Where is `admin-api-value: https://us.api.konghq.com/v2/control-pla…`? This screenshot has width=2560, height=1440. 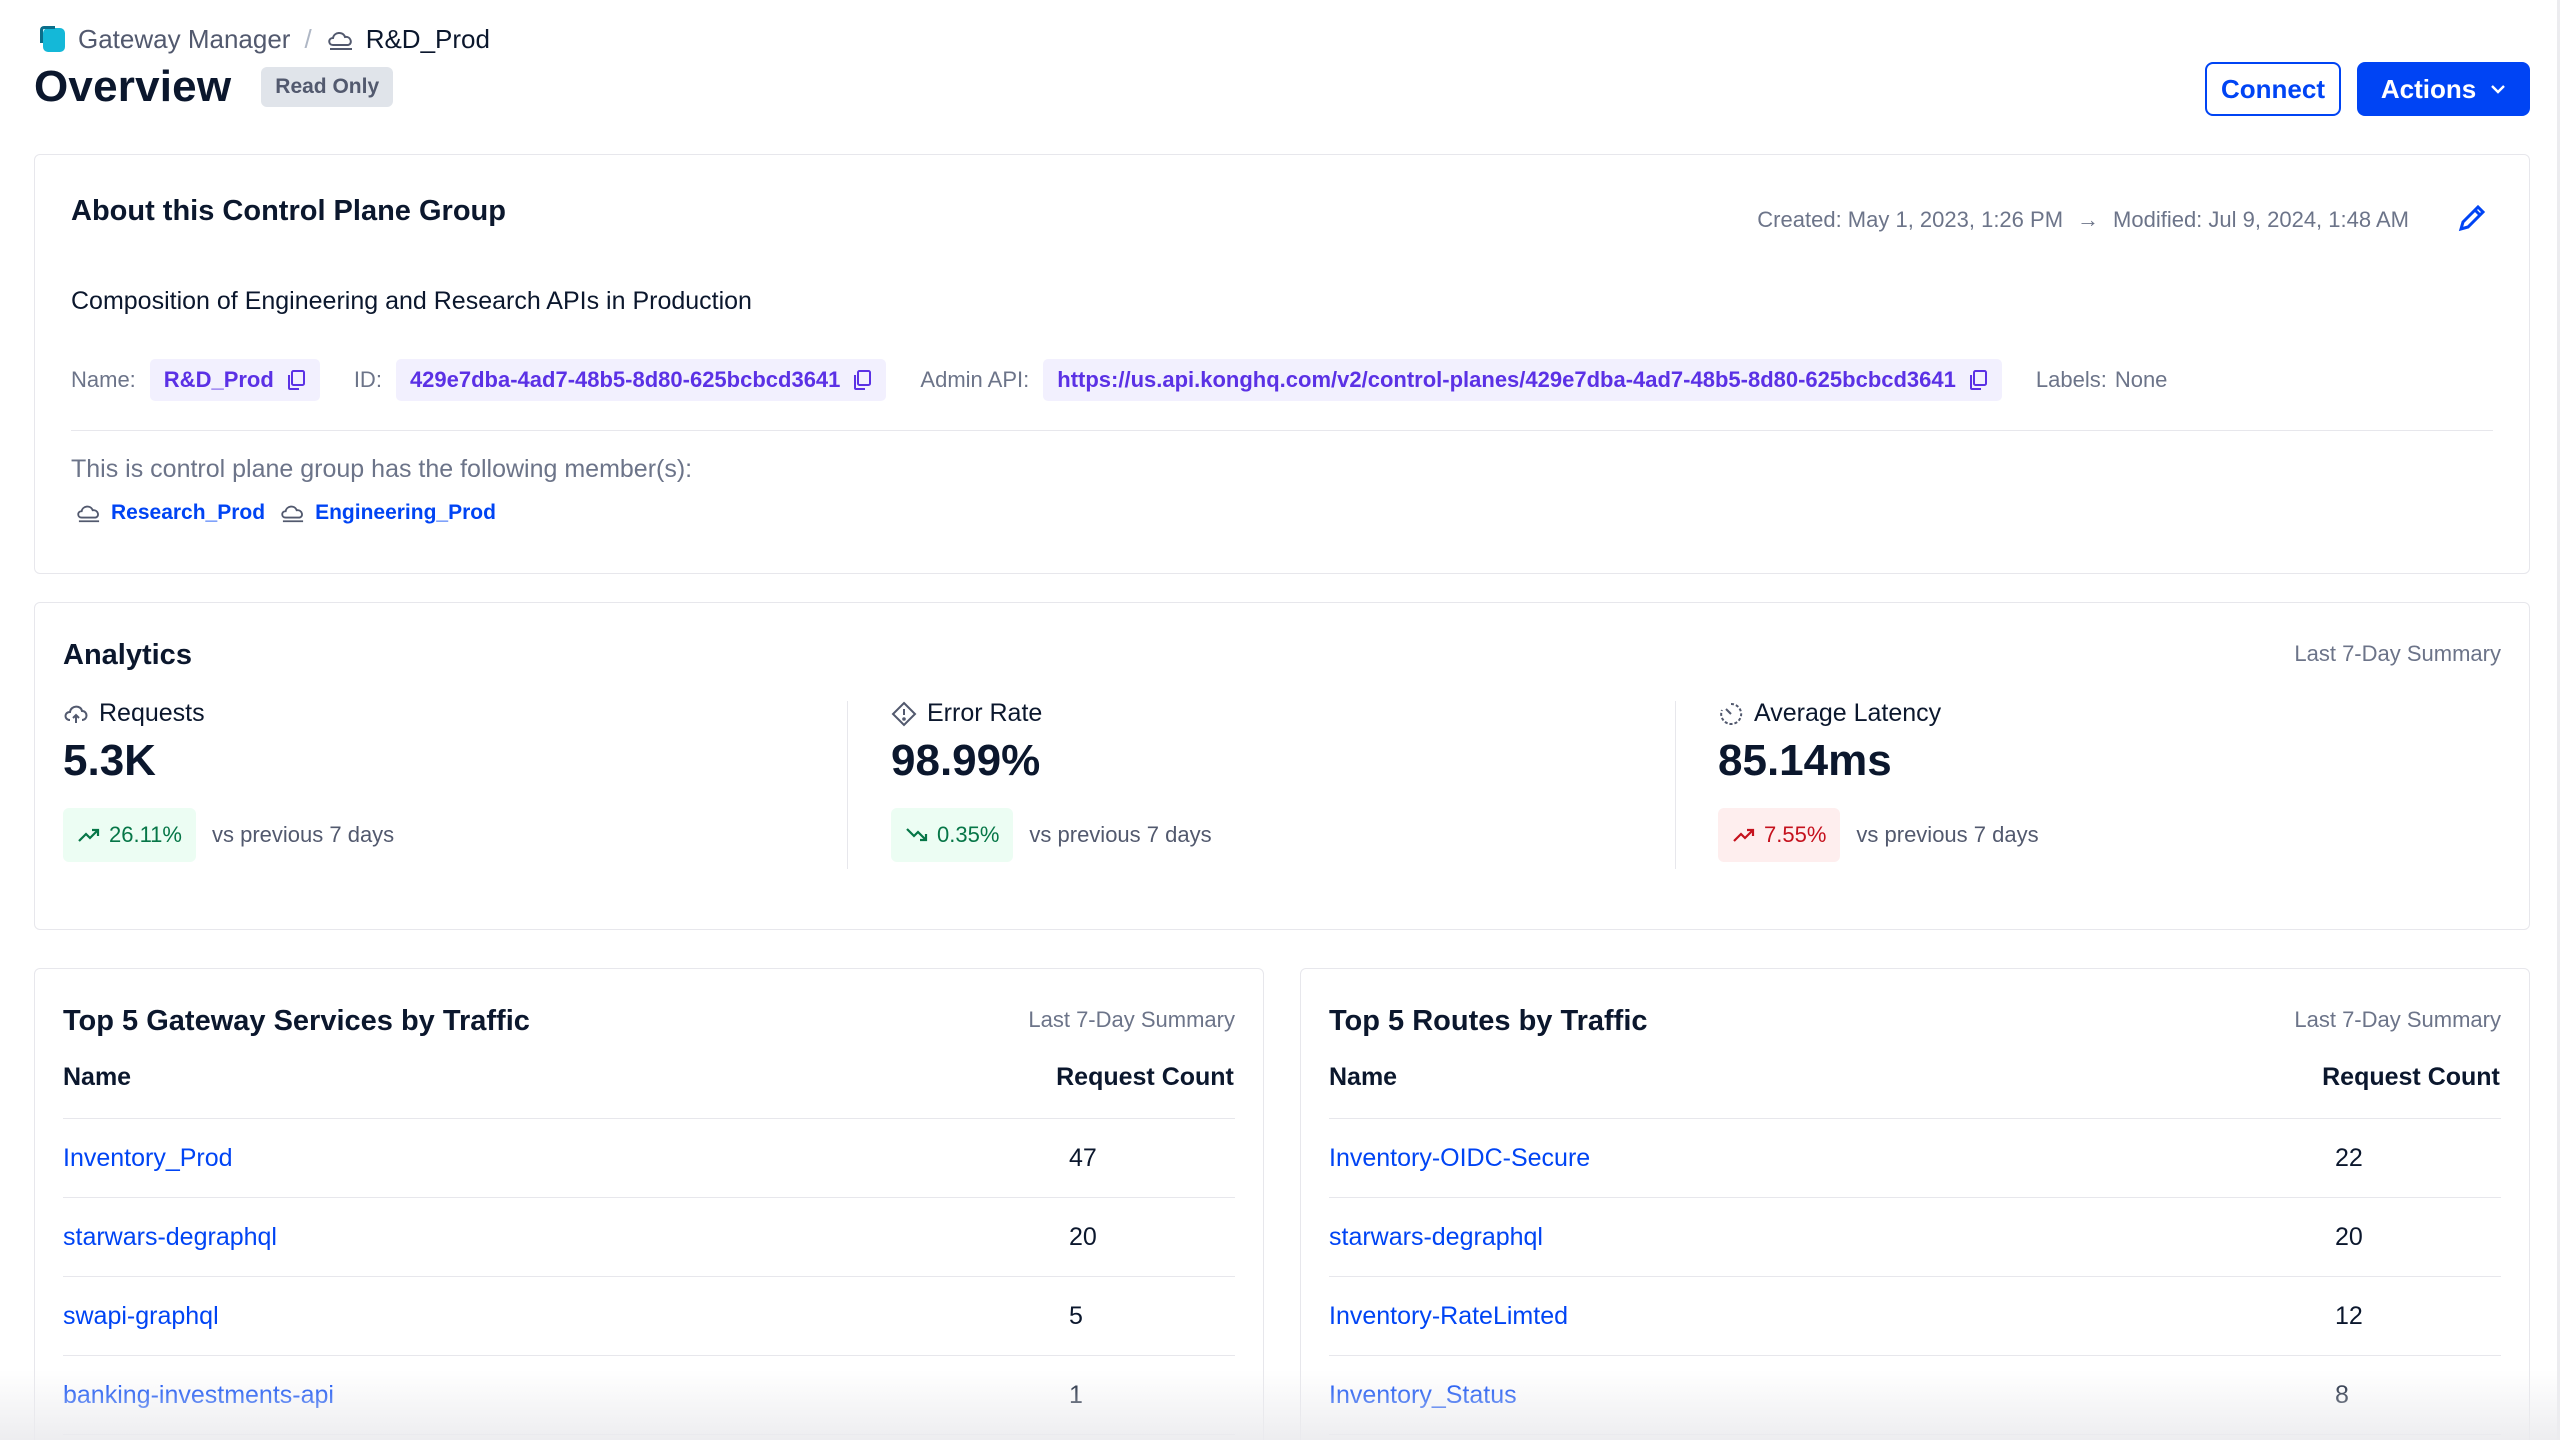
admin-api-value: https://us.api.konghq.com/v2/control-pla… is located at coordinates (1506, 379).